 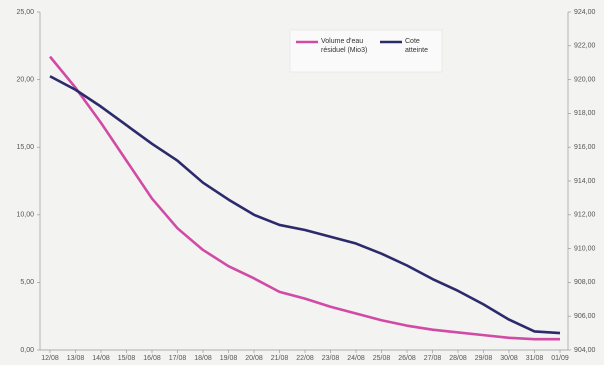 I want to click on y-tick-label: 5,00, so click(x=27, y=282).